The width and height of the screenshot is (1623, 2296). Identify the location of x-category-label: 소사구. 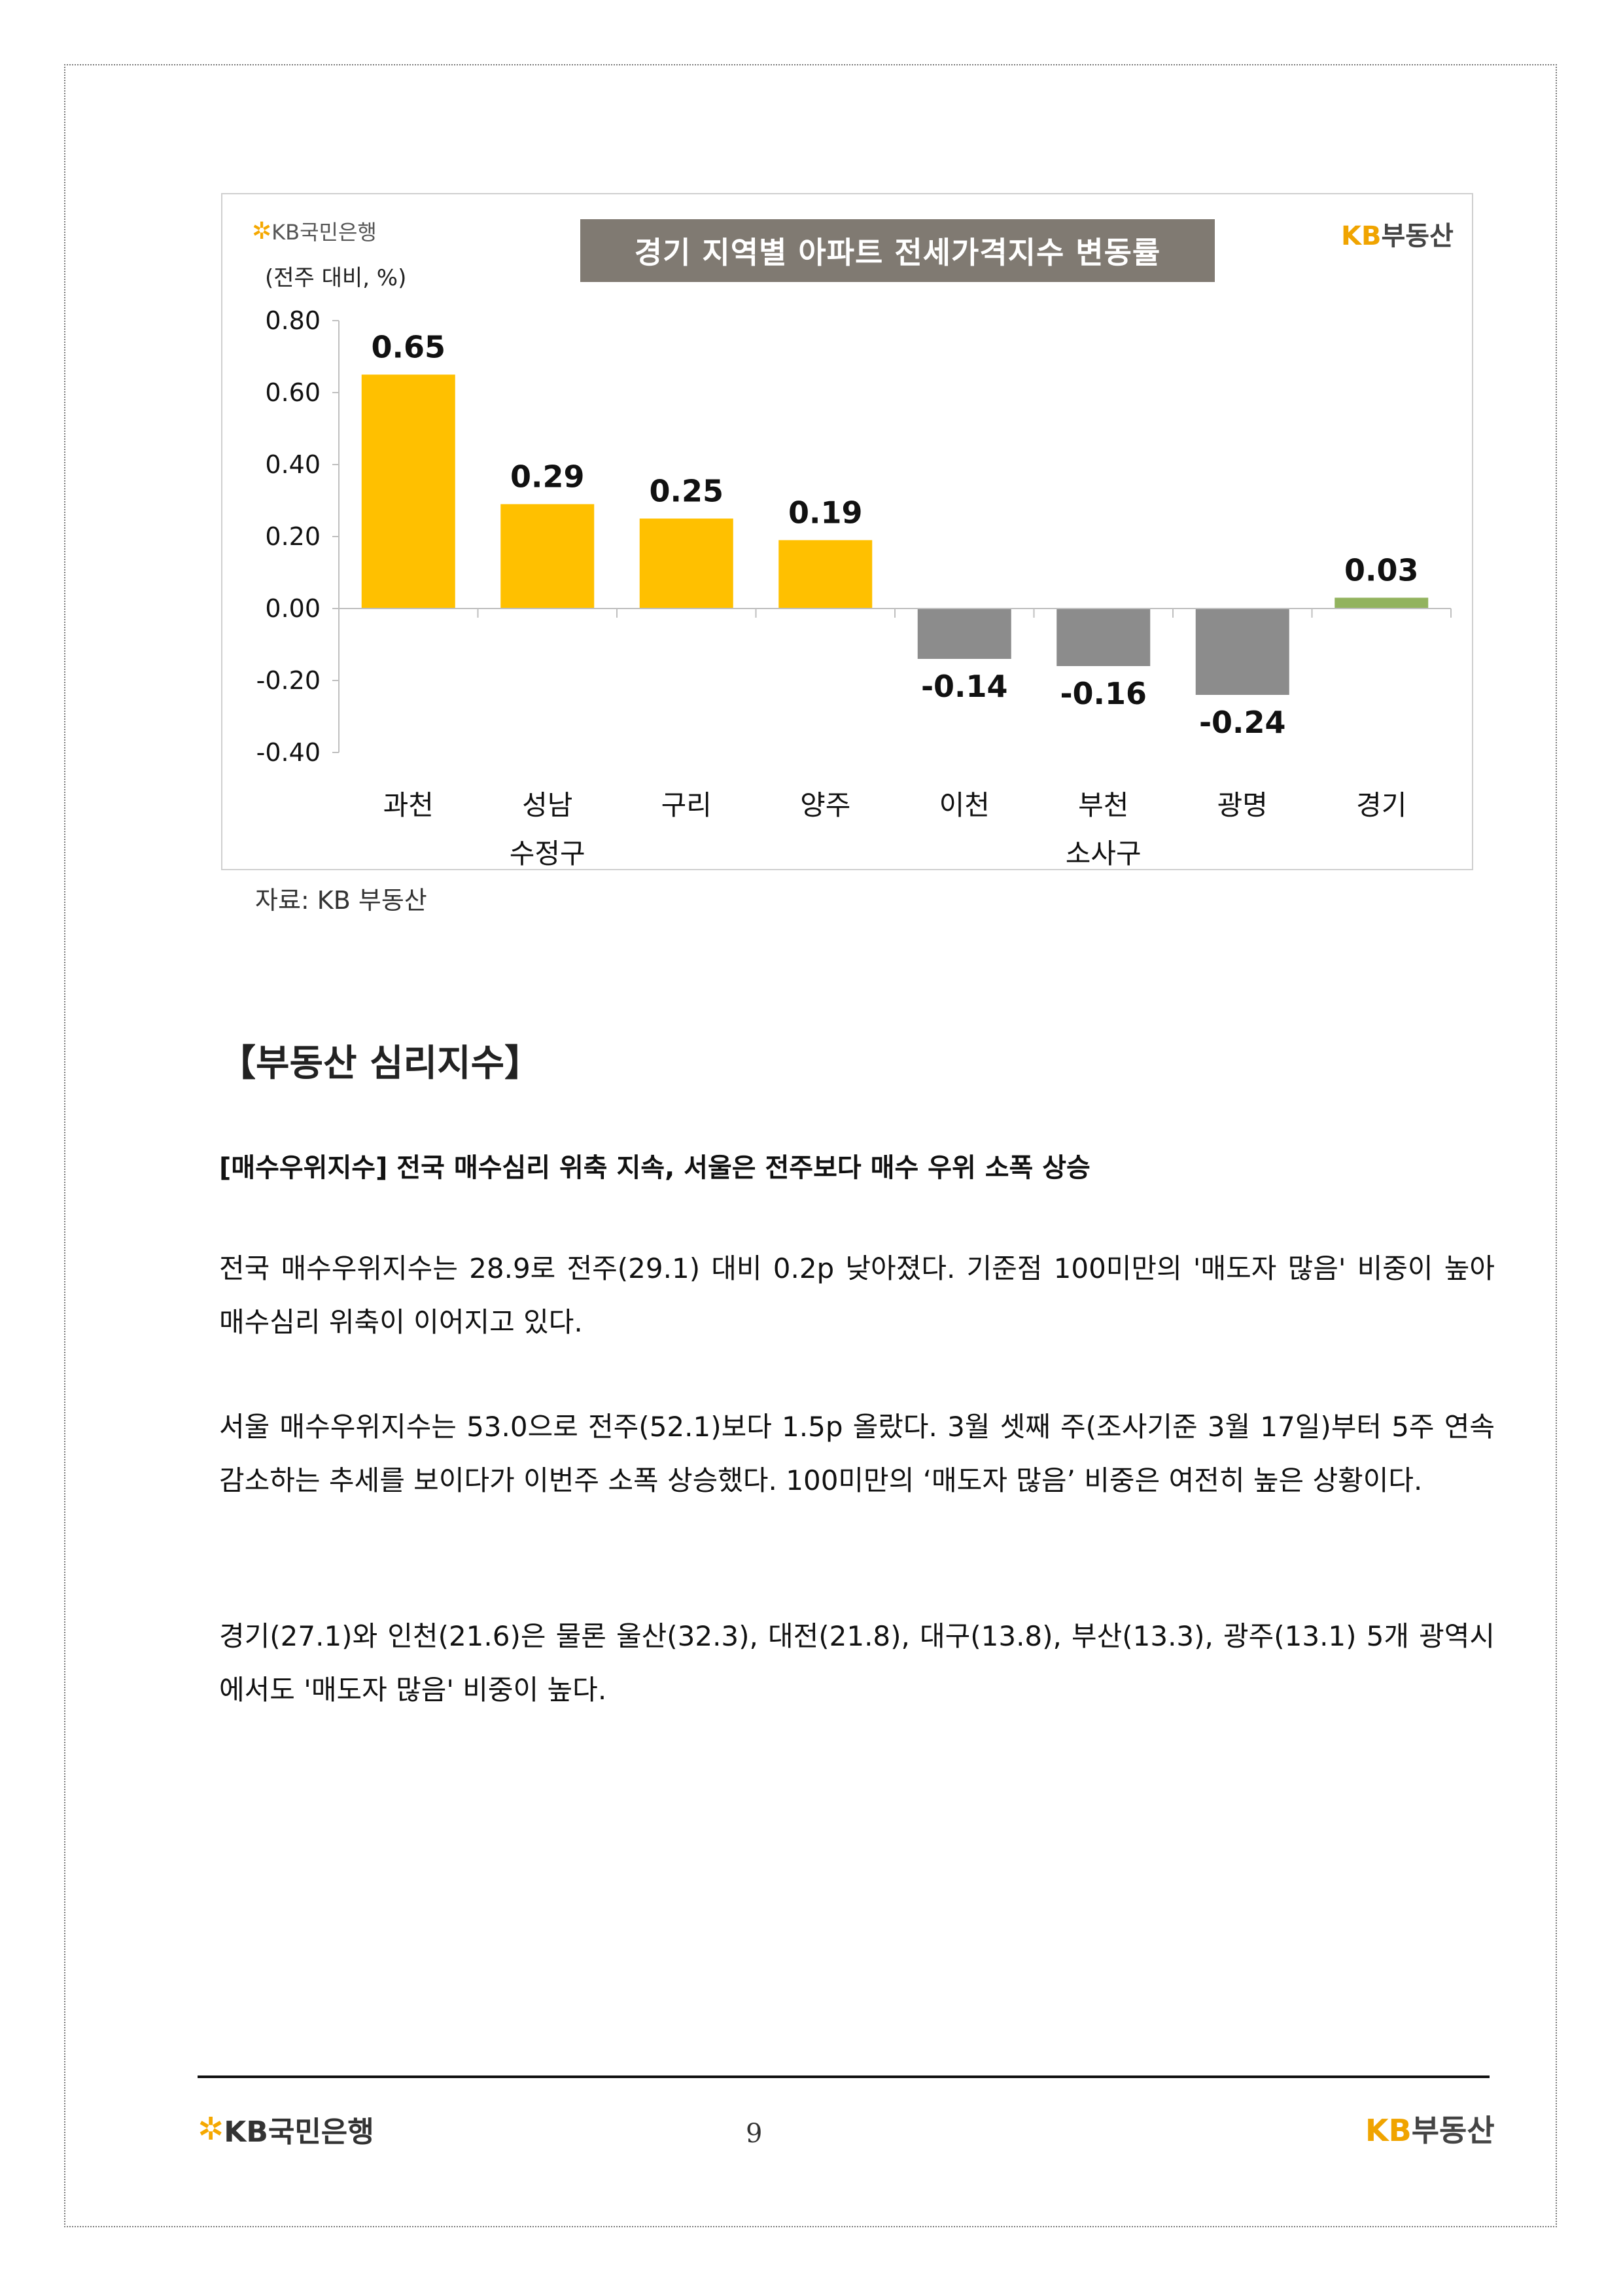
(1104, 854).